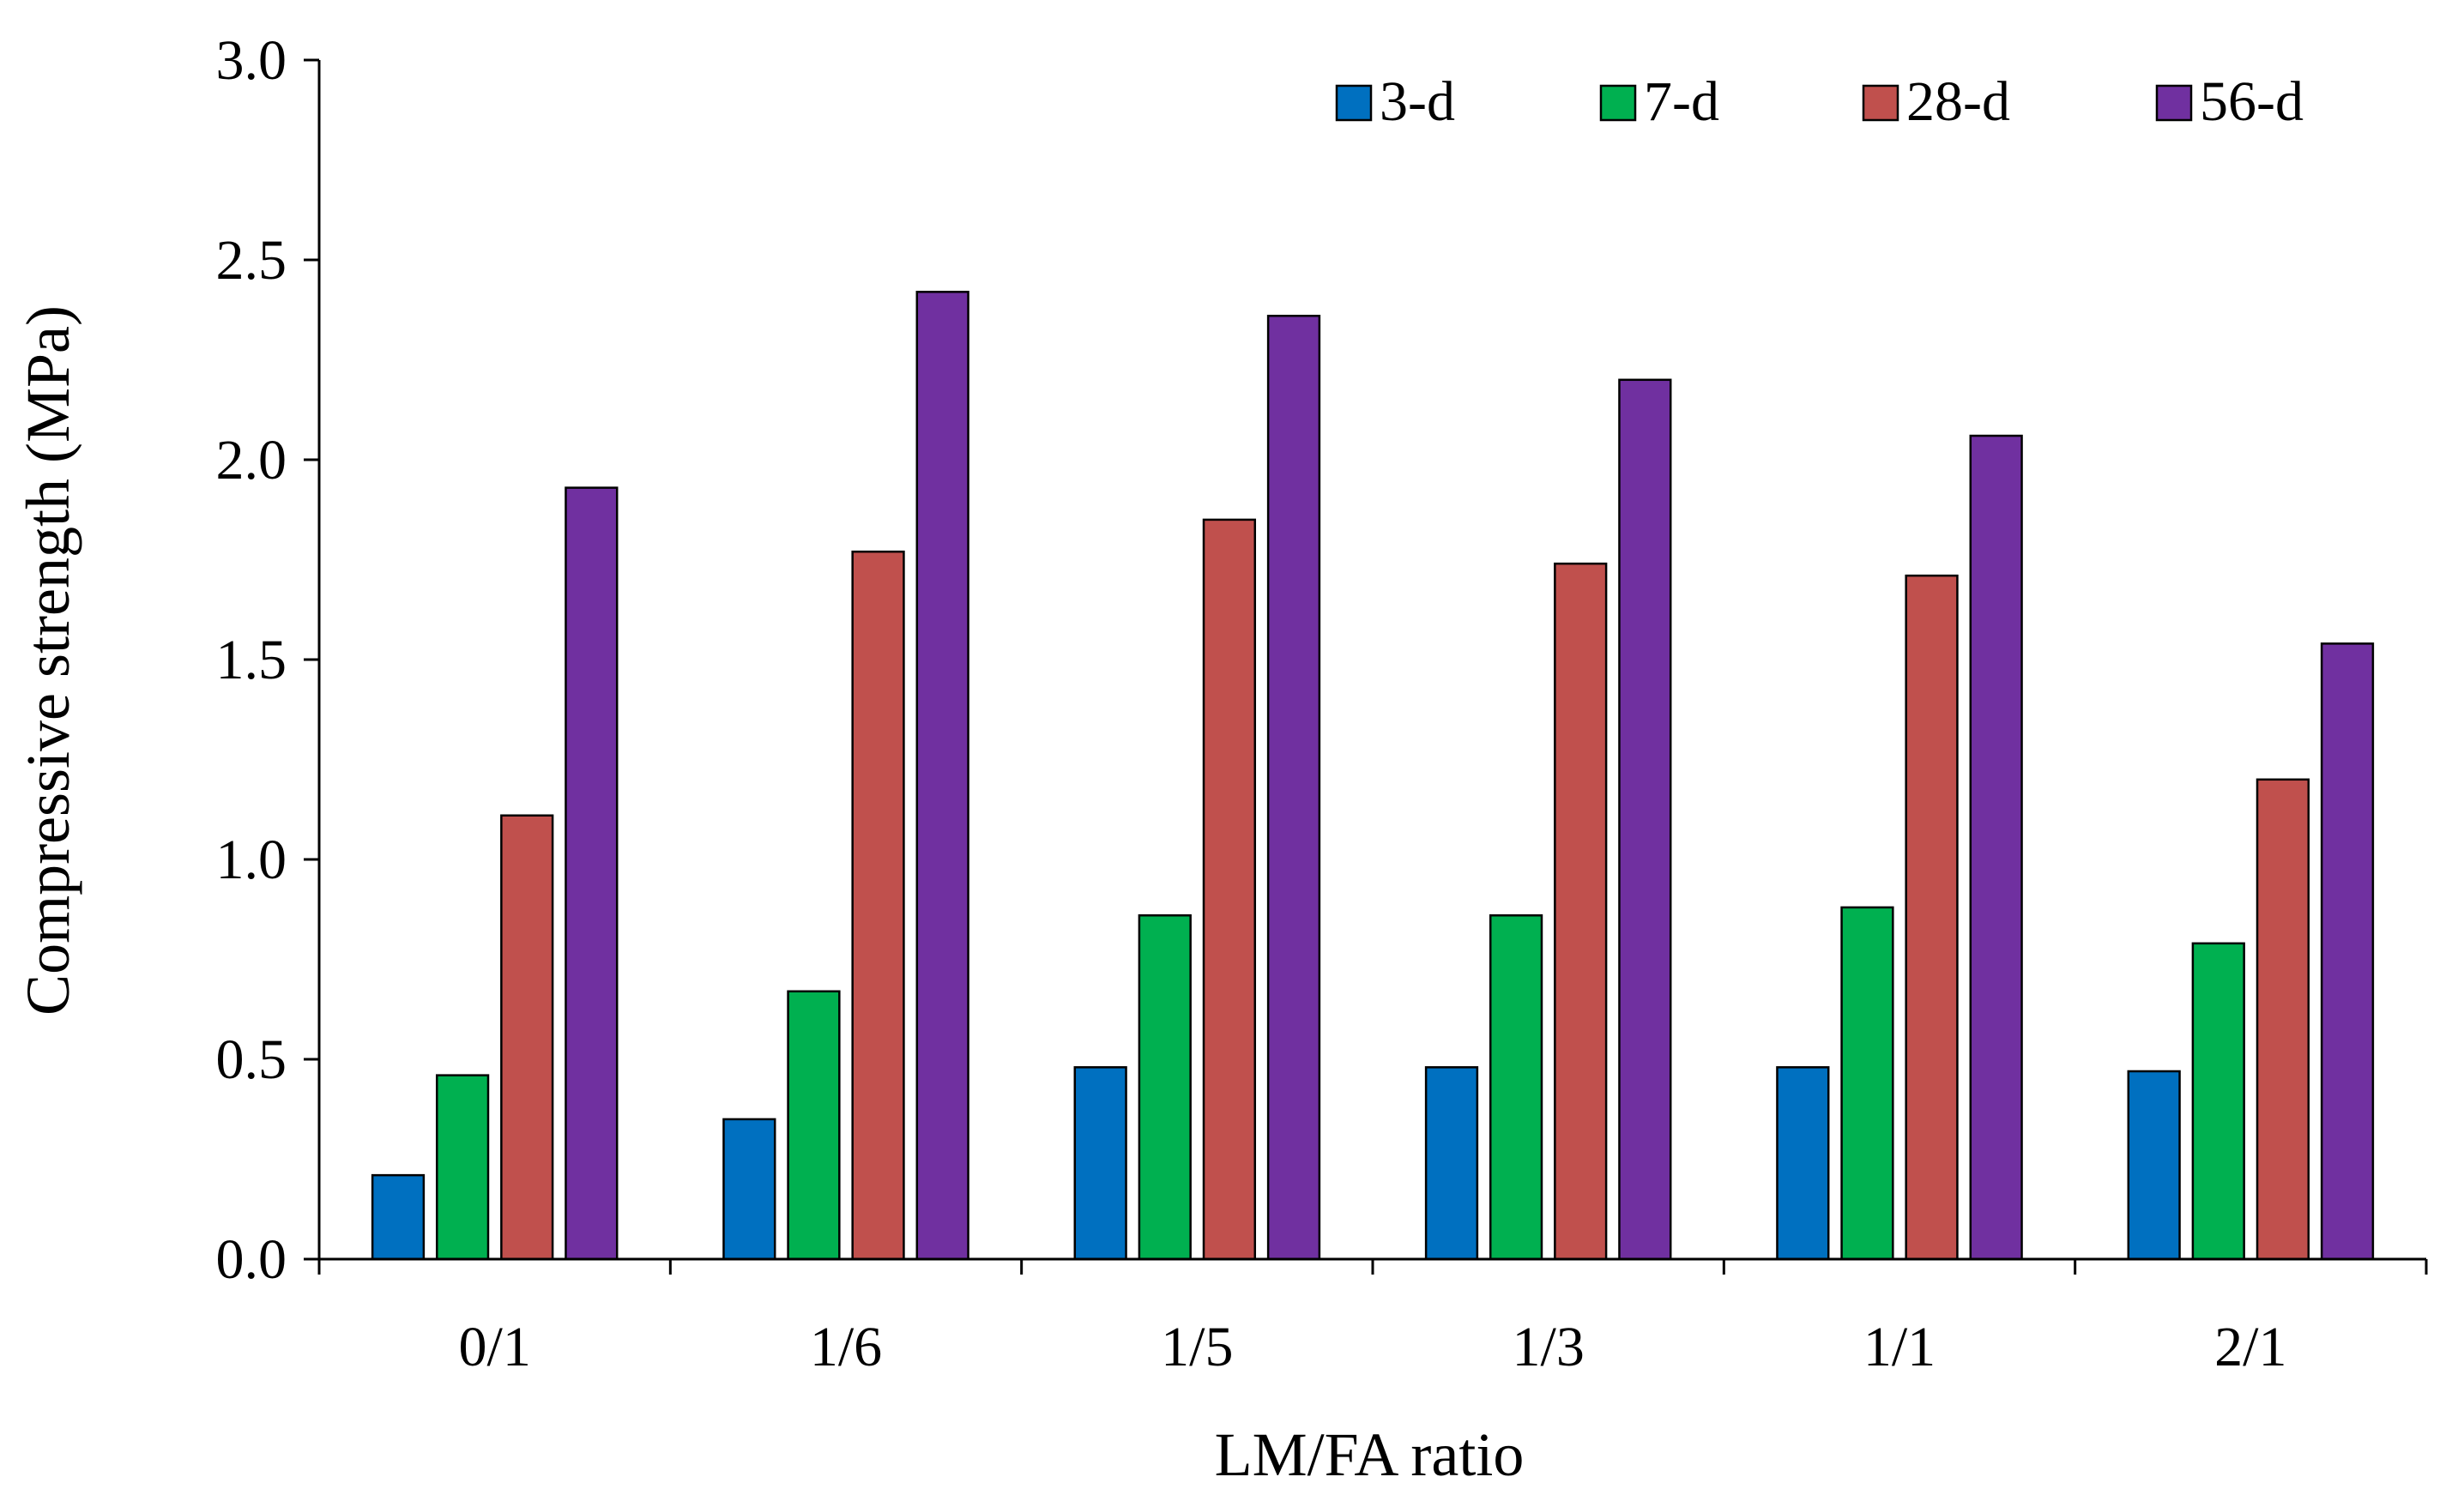  What do you see at coordinates (1165, 1087) in the screenshot?
I see `bar-7-d-1/5` at bounding box center [1165, 1087].